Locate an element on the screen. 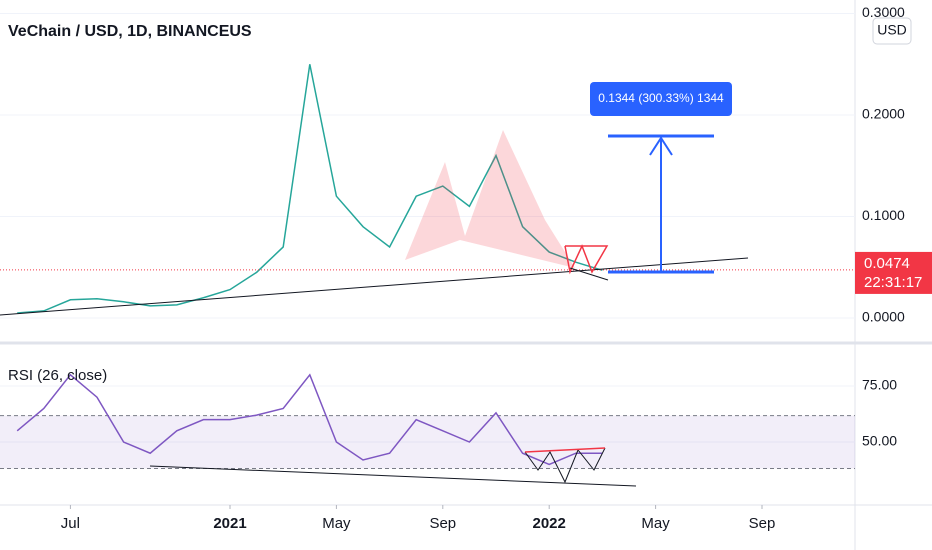 The height and width of the screenshot is (550, 932). rsi-resistance is located at coordinates (565, 450).